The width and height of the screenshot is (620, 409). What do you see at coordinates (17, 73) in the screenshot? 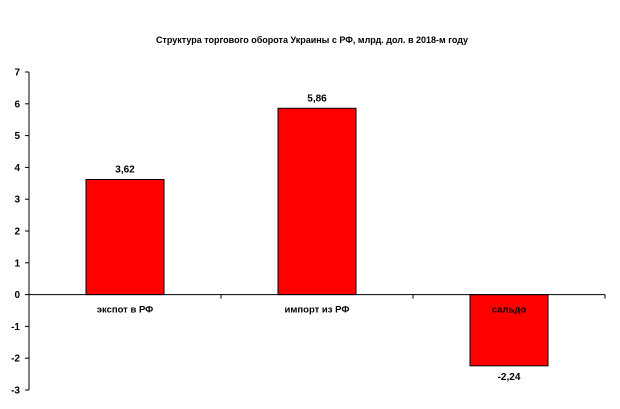
I see `y-tick-label: 7` at bounding box center [17, 73].